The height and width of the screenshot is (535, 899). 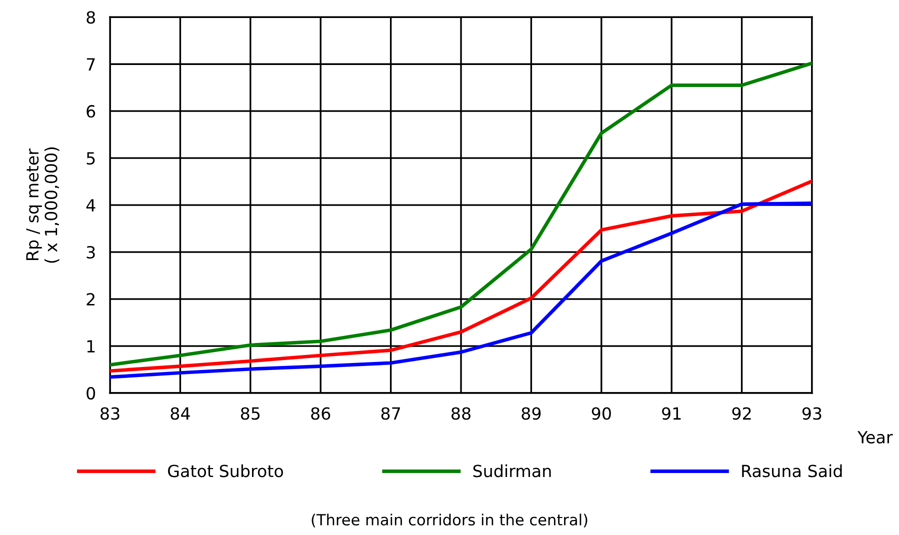 What do you see at coordinates (741, 413) in the screenshot?
I see `x-tick-label: 92` at bounding box center [741, 413].